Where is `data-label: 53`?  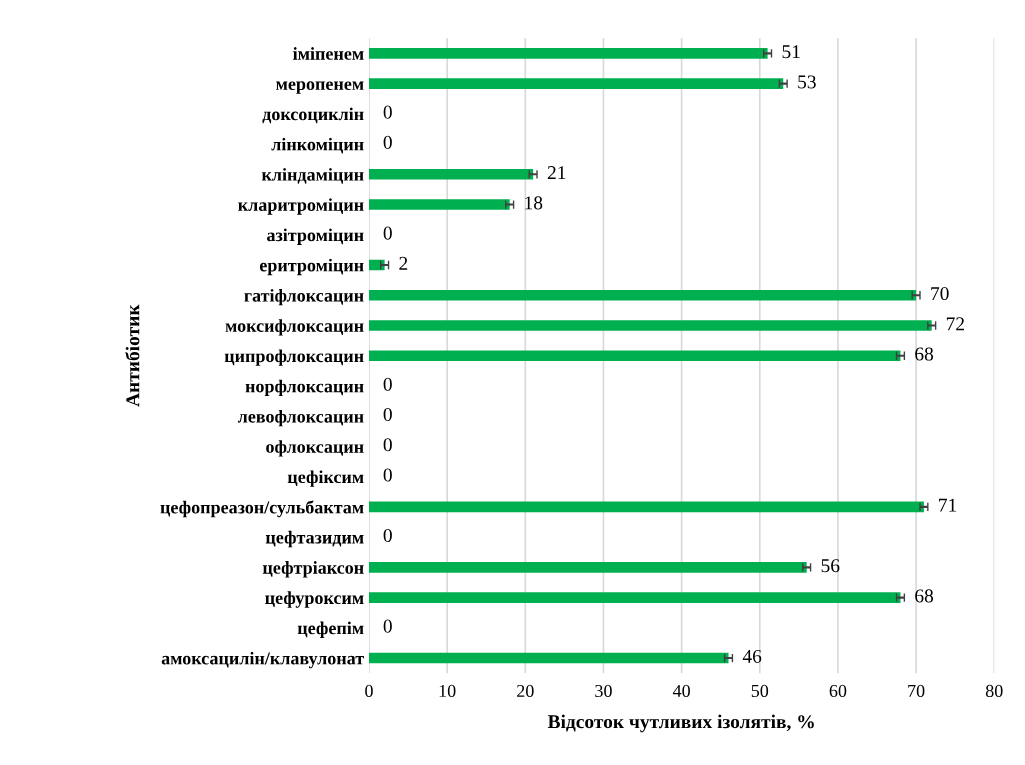
data-label: 53 is located at coordinates (807, 82).